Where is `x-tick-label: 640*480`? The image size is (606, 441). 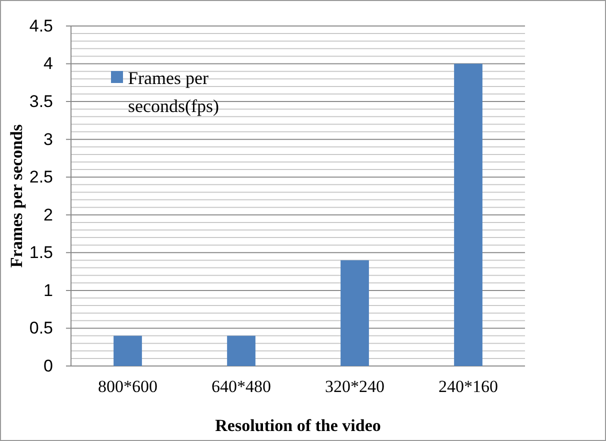 x-tick-label: 640*480 is located at coordinates (241, 386).